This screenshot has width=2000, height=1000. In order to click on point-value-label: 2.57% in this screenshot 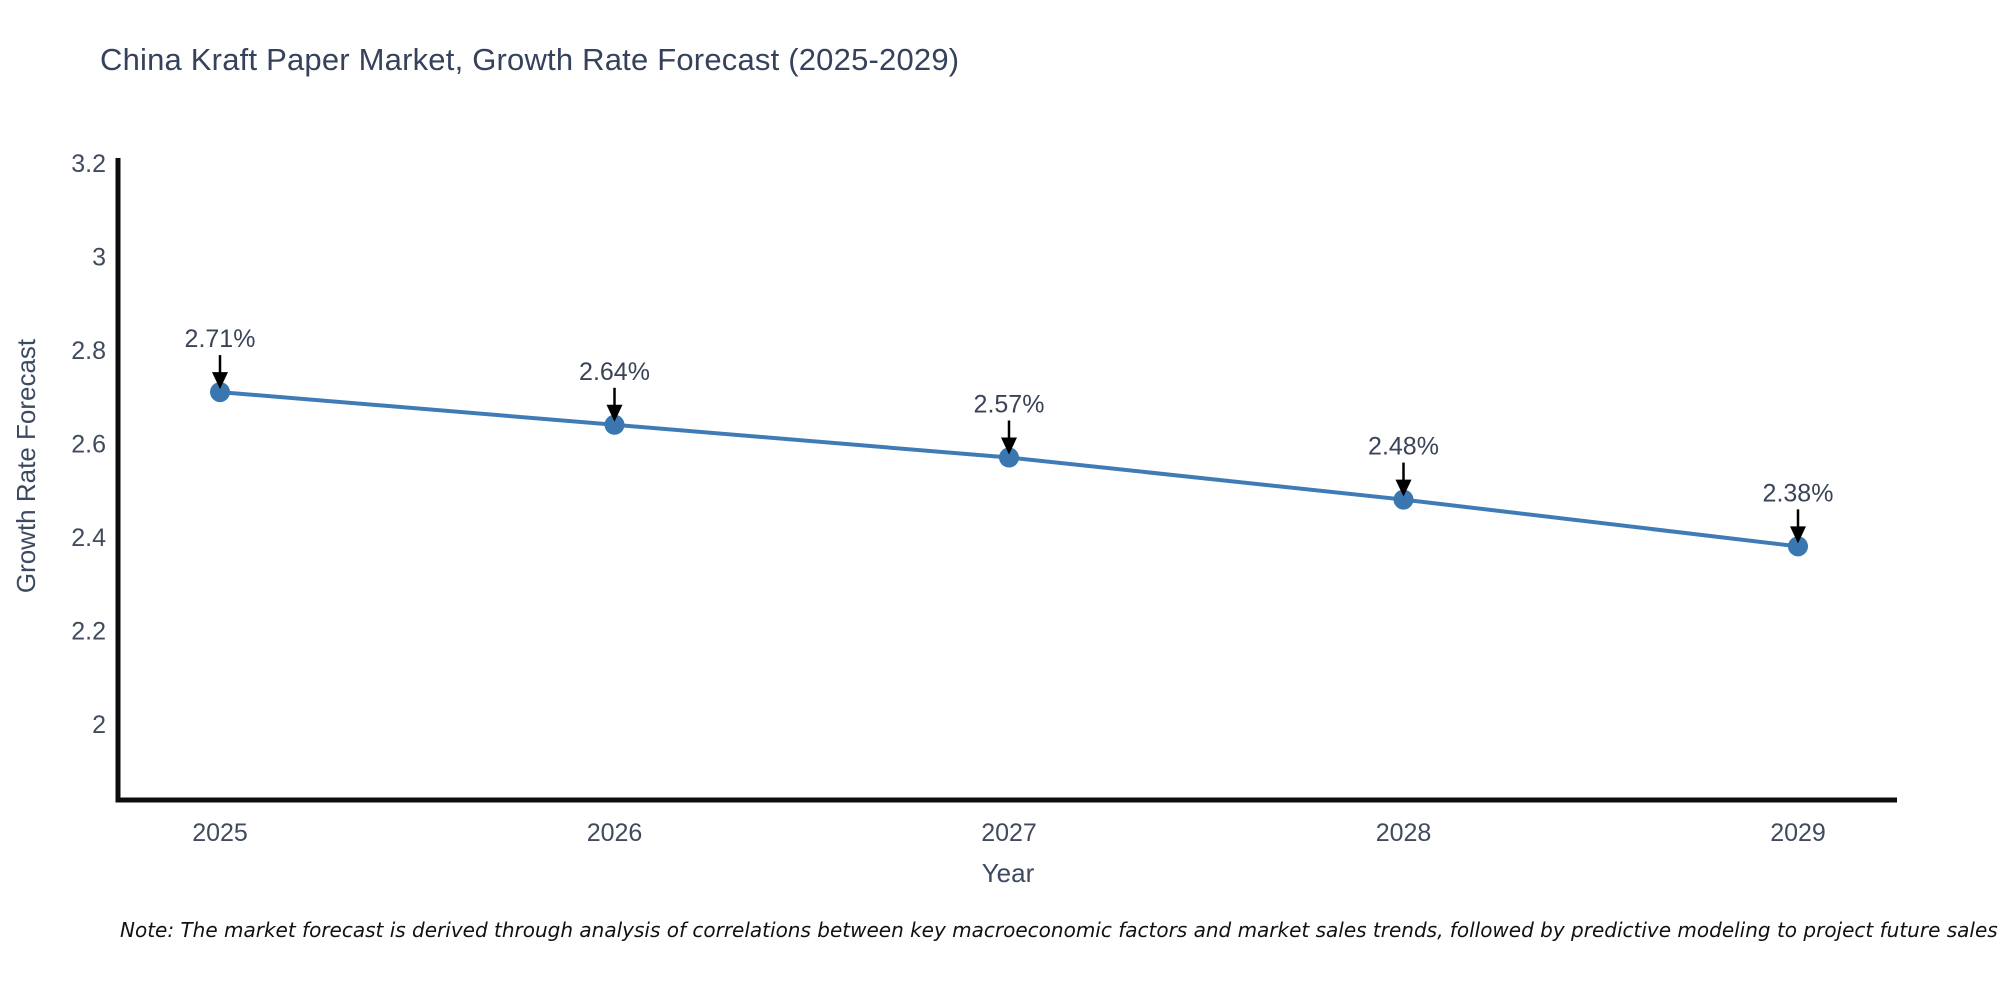, I will do `click(1009, 405)`.